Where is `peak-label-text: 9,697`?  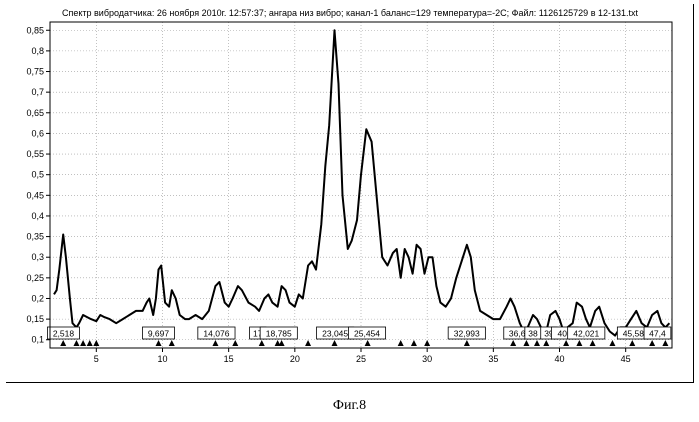
peak-label-text: 9,697 is located at coordinates (159, 334).